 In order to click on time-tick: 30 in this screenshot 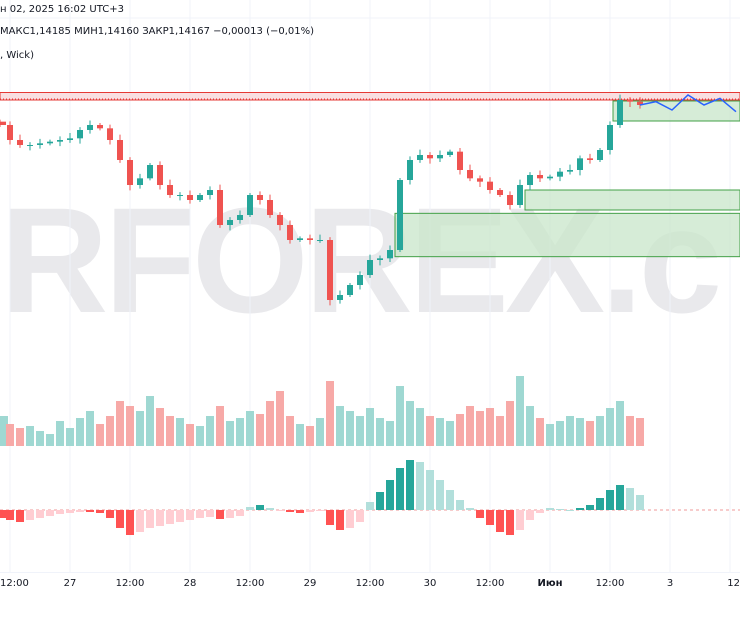, I will do `click(430, 583)`.